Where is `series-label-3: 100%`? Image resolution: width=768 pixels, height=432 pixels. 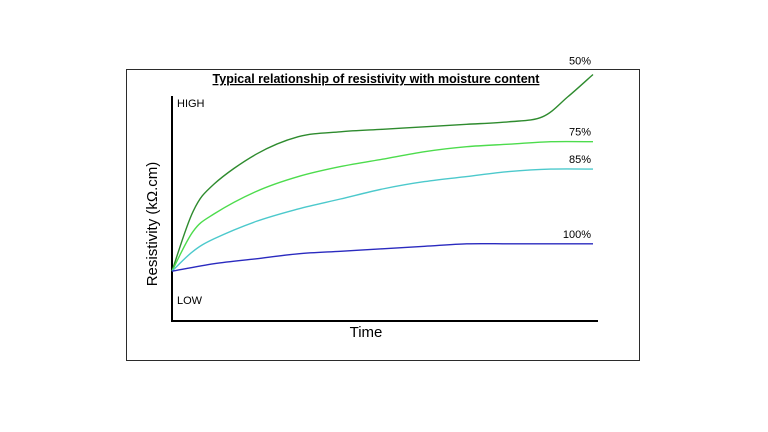
series-label-3: 100% is located at coordinates (577, 235).